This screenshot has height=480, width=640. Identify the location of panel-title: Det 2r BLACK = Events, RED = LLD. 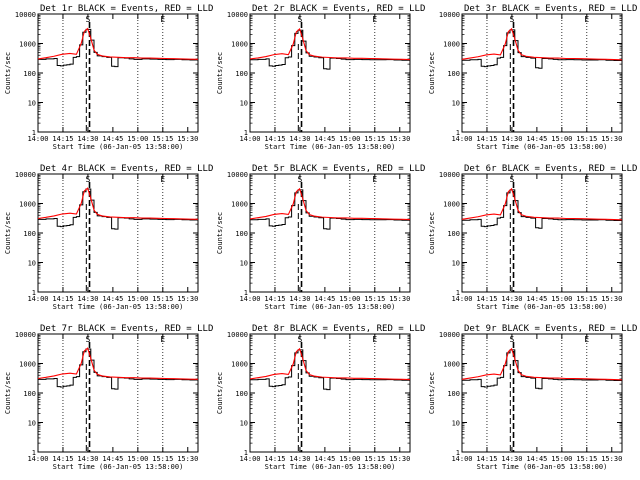
(338, 9).